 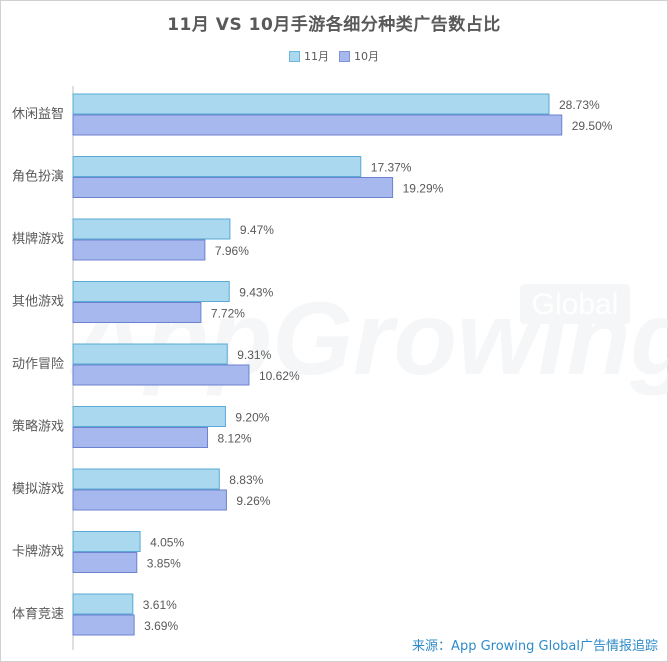 I want to click on category-label: 角色扮演, so click(x=38, y=177).